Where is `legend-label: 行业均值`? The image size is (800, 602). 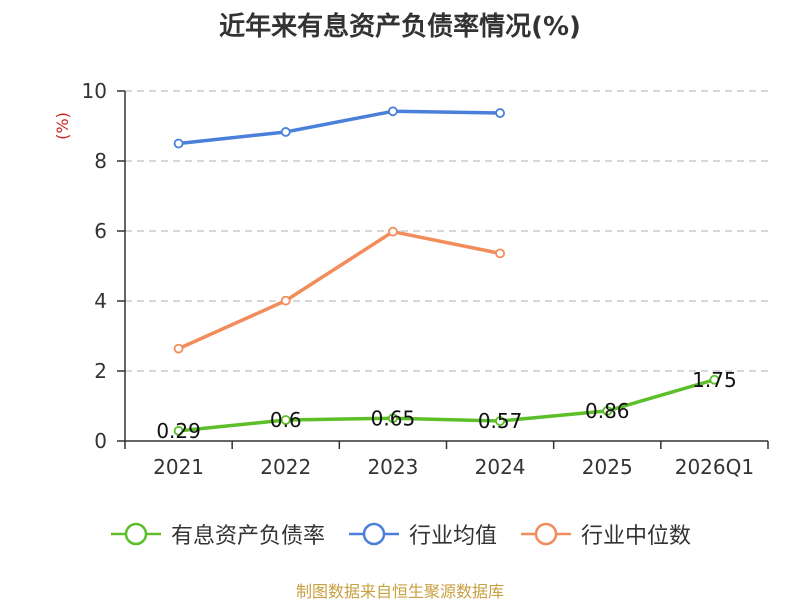 legend-label: 行业均值 is located at coordinates (452, 536).